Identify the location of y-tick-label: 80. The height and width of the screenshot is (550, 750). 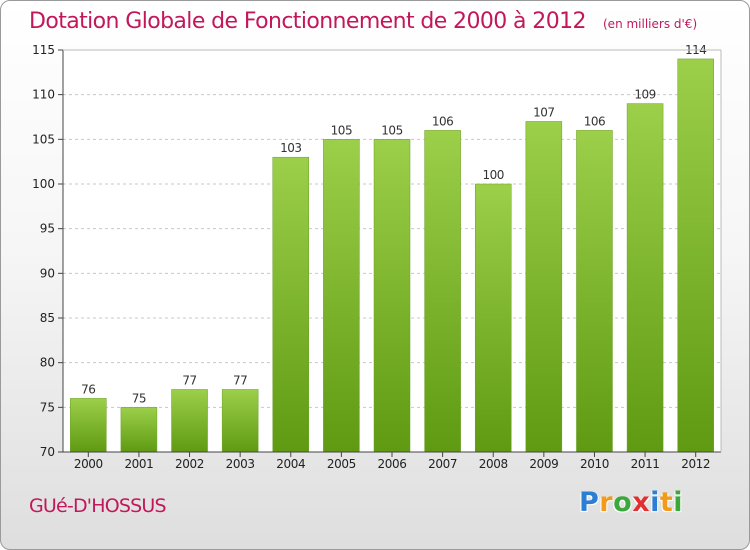
(47, 363).